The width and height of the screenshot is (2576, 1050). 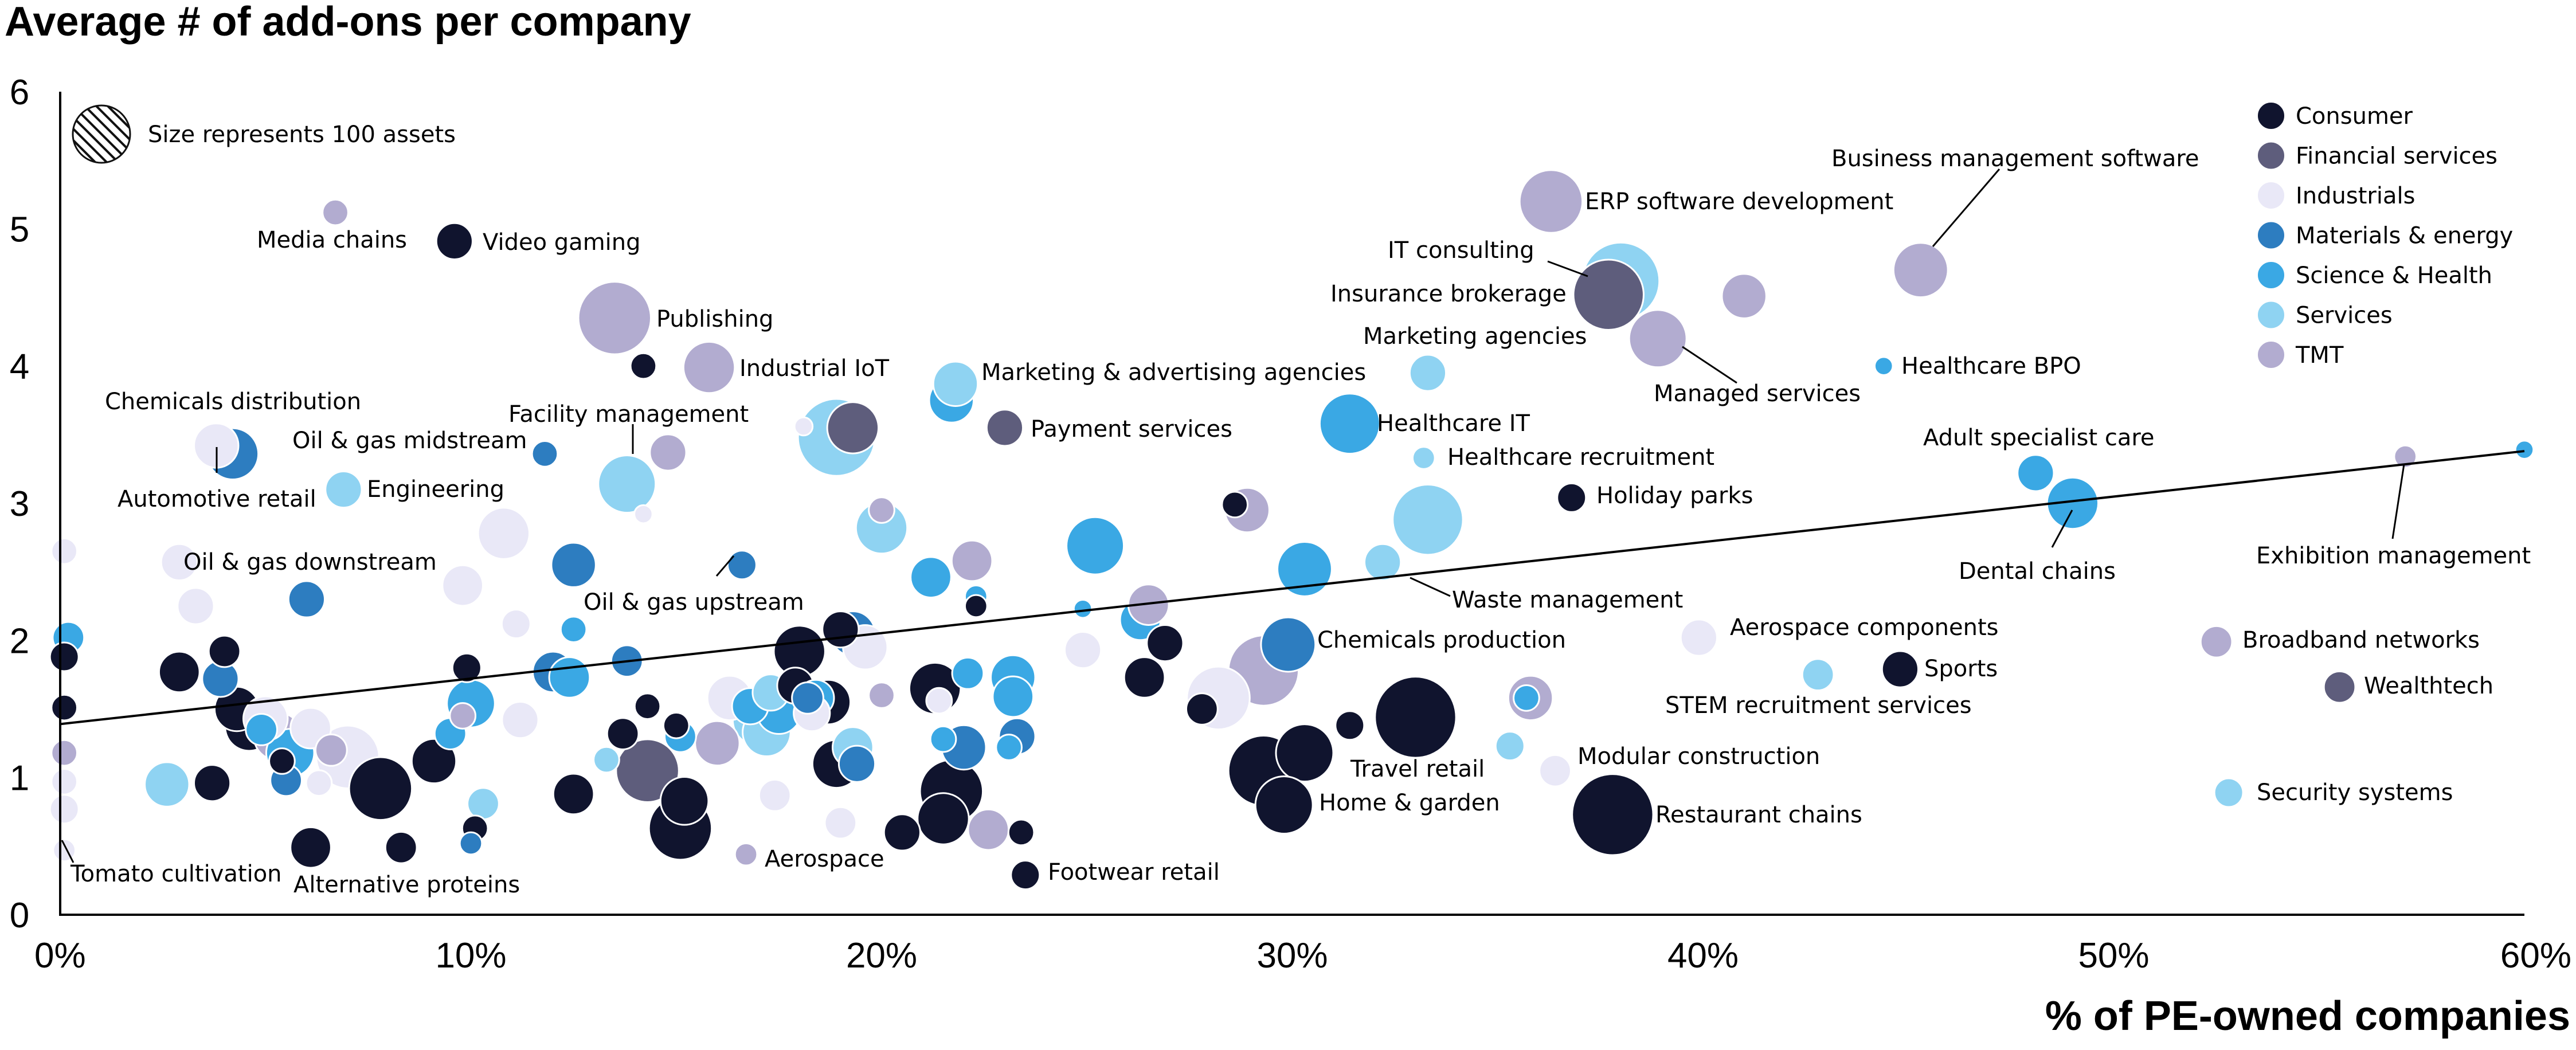 I want to click on point-label: Automotive retail, so click(x=217, y=499).